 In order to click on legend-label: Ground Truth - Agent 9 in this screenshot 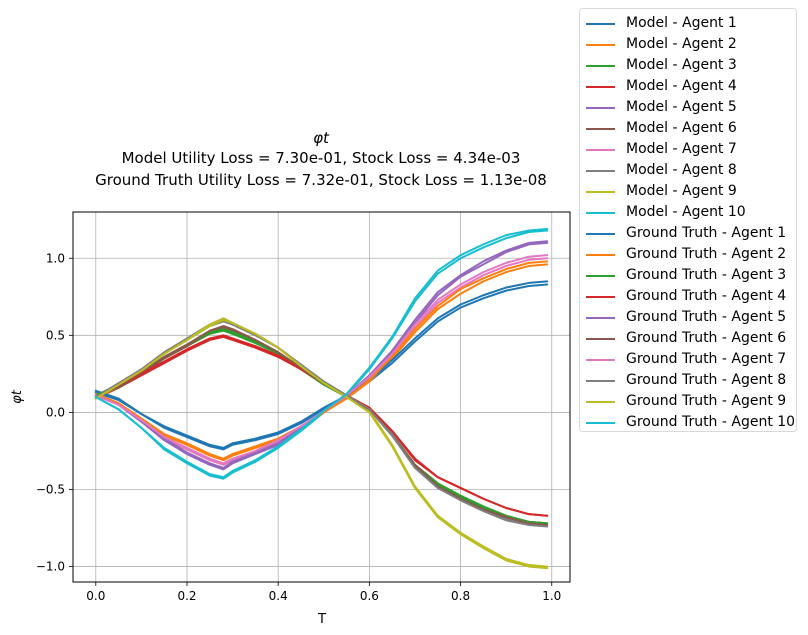, I will do `click(706, 401)`.